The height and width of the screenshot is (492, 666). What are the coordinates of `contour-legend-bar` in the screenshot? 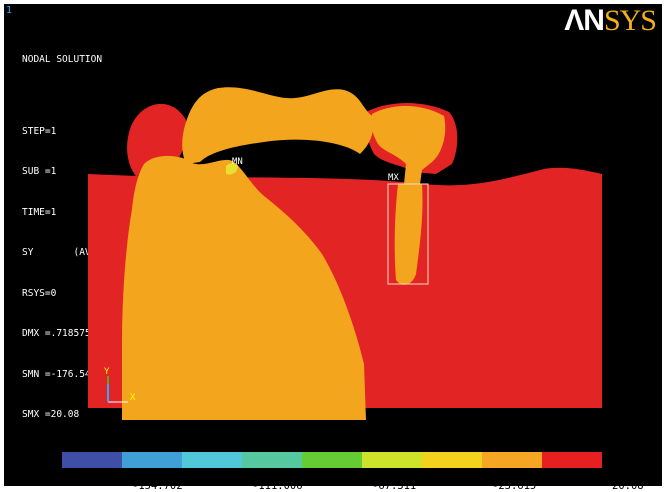 It's located at (332, 460).